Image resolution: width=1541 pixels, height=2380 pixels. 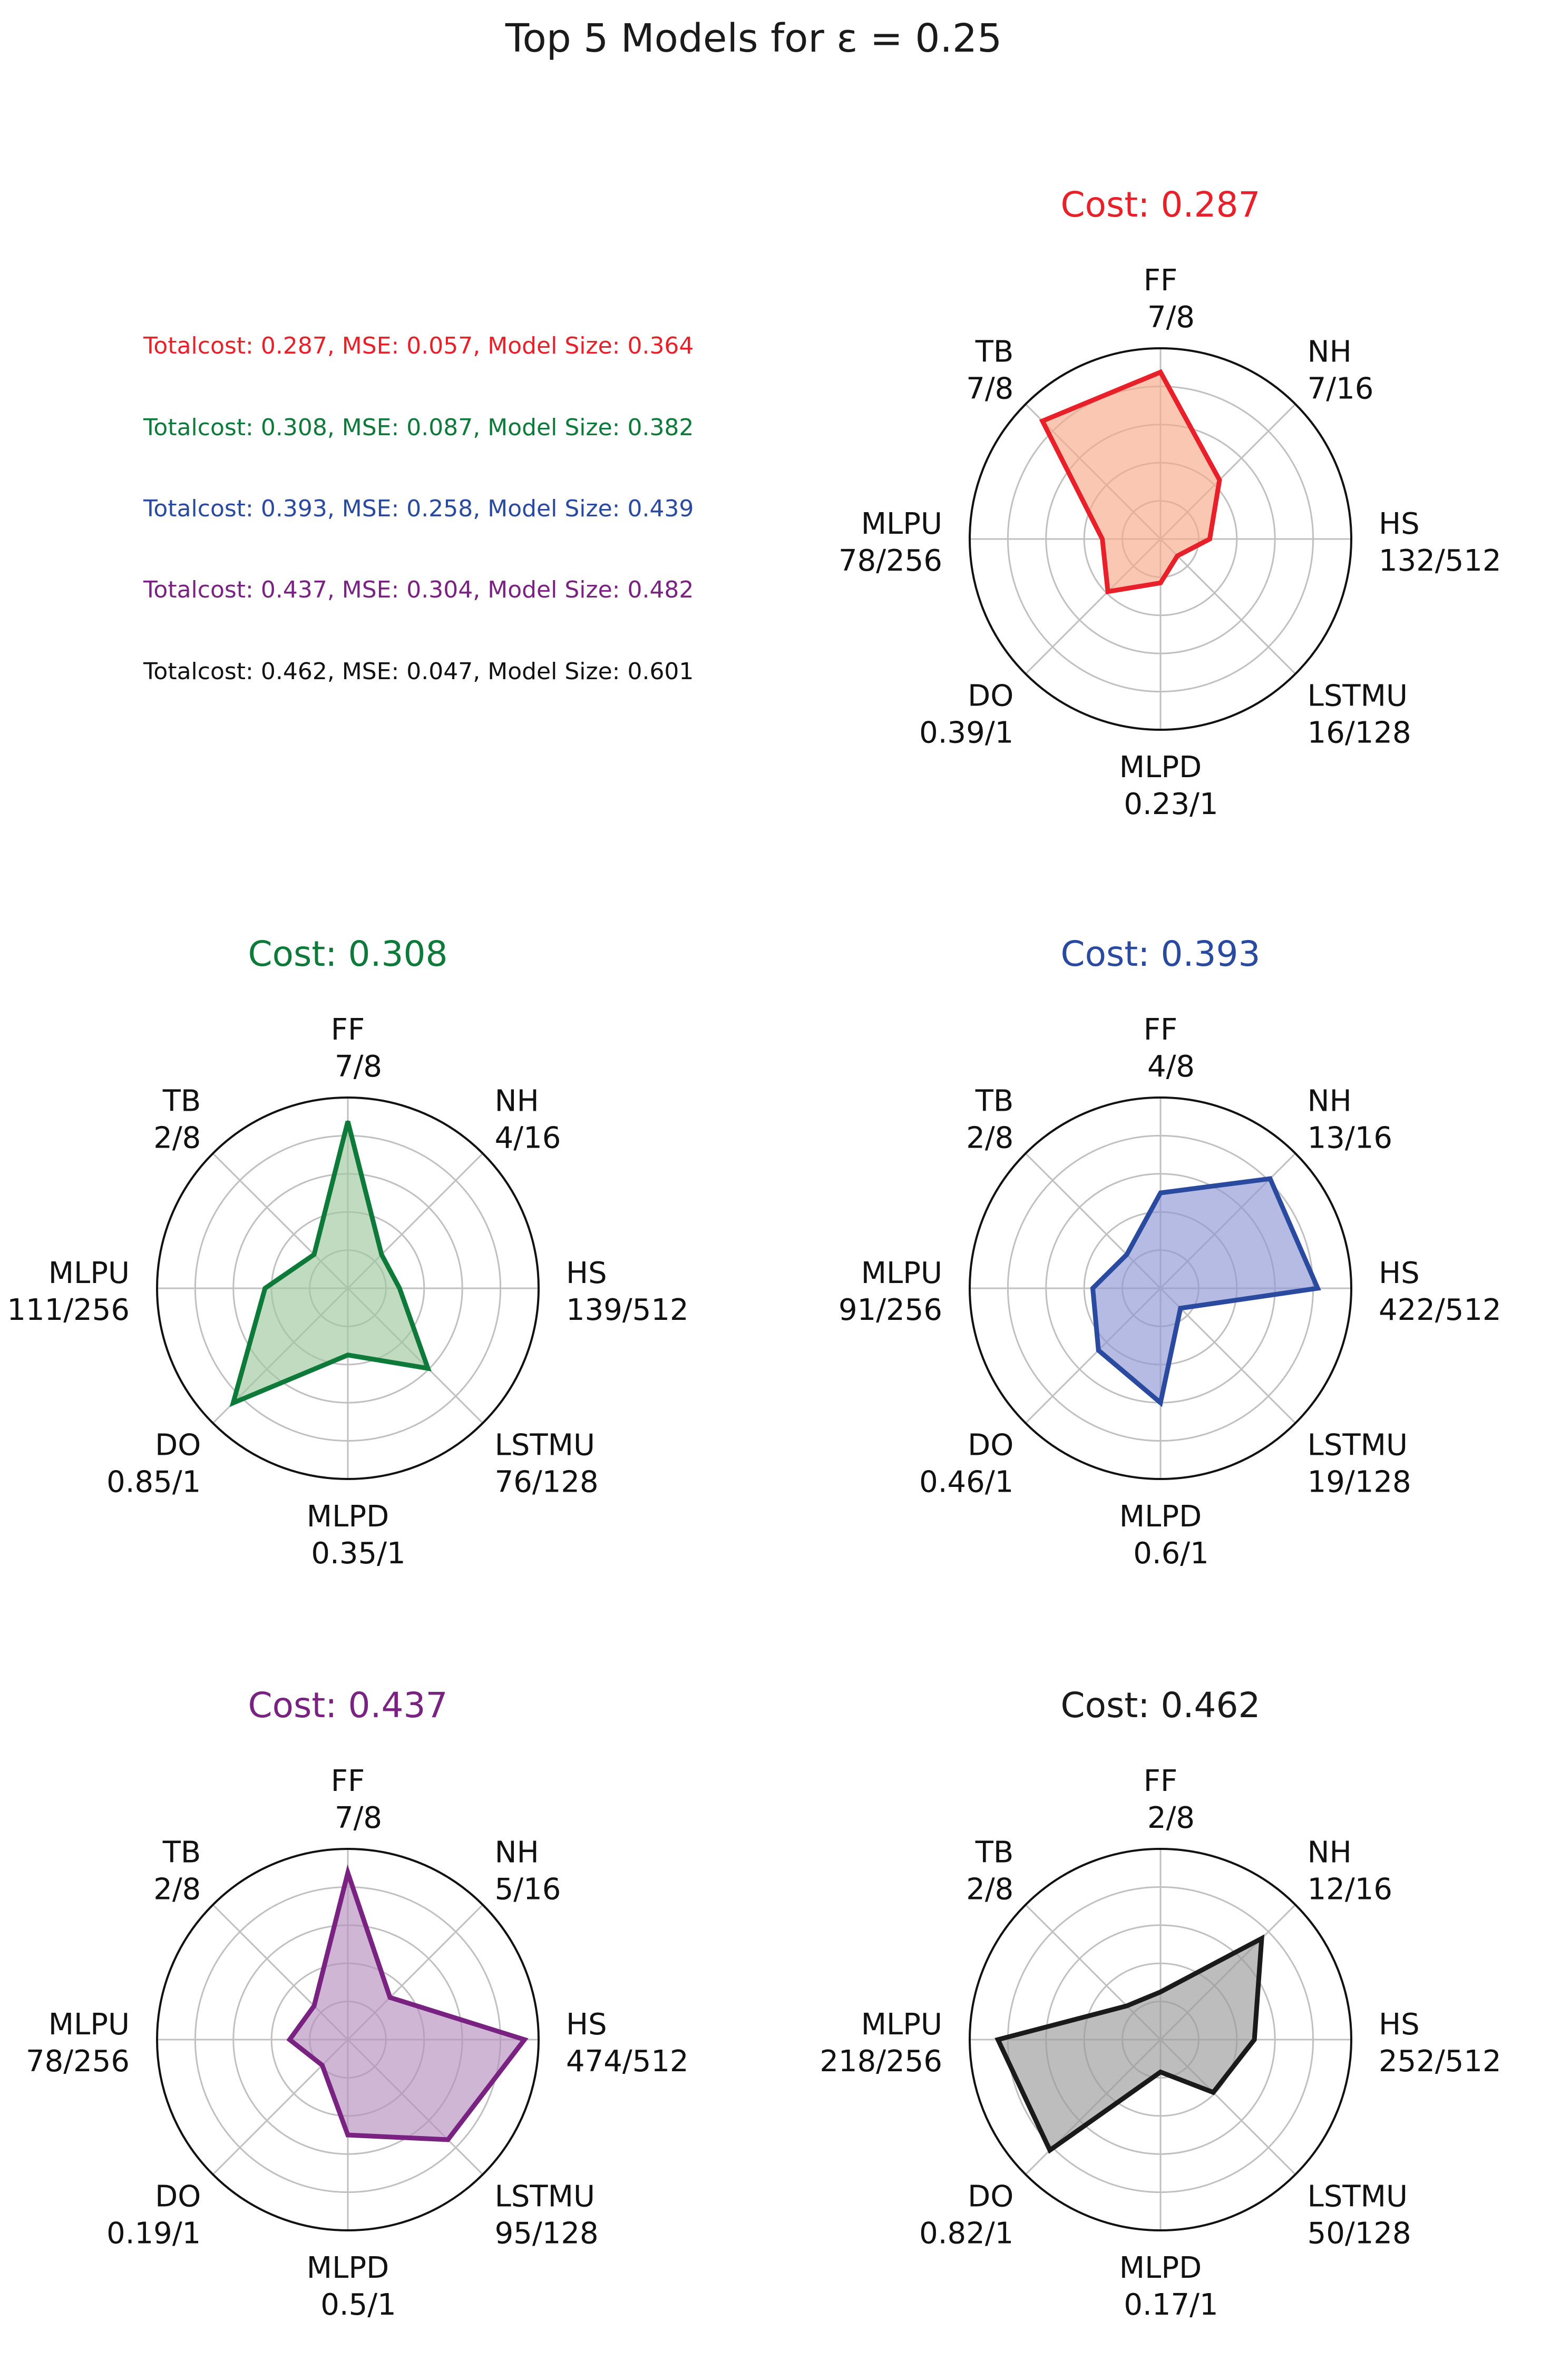 What do you see at coordinates (1440, 1291) in the screenshot?
I see `axis-label-hs: HS 422/512` at bounding box center [1440, 1291].